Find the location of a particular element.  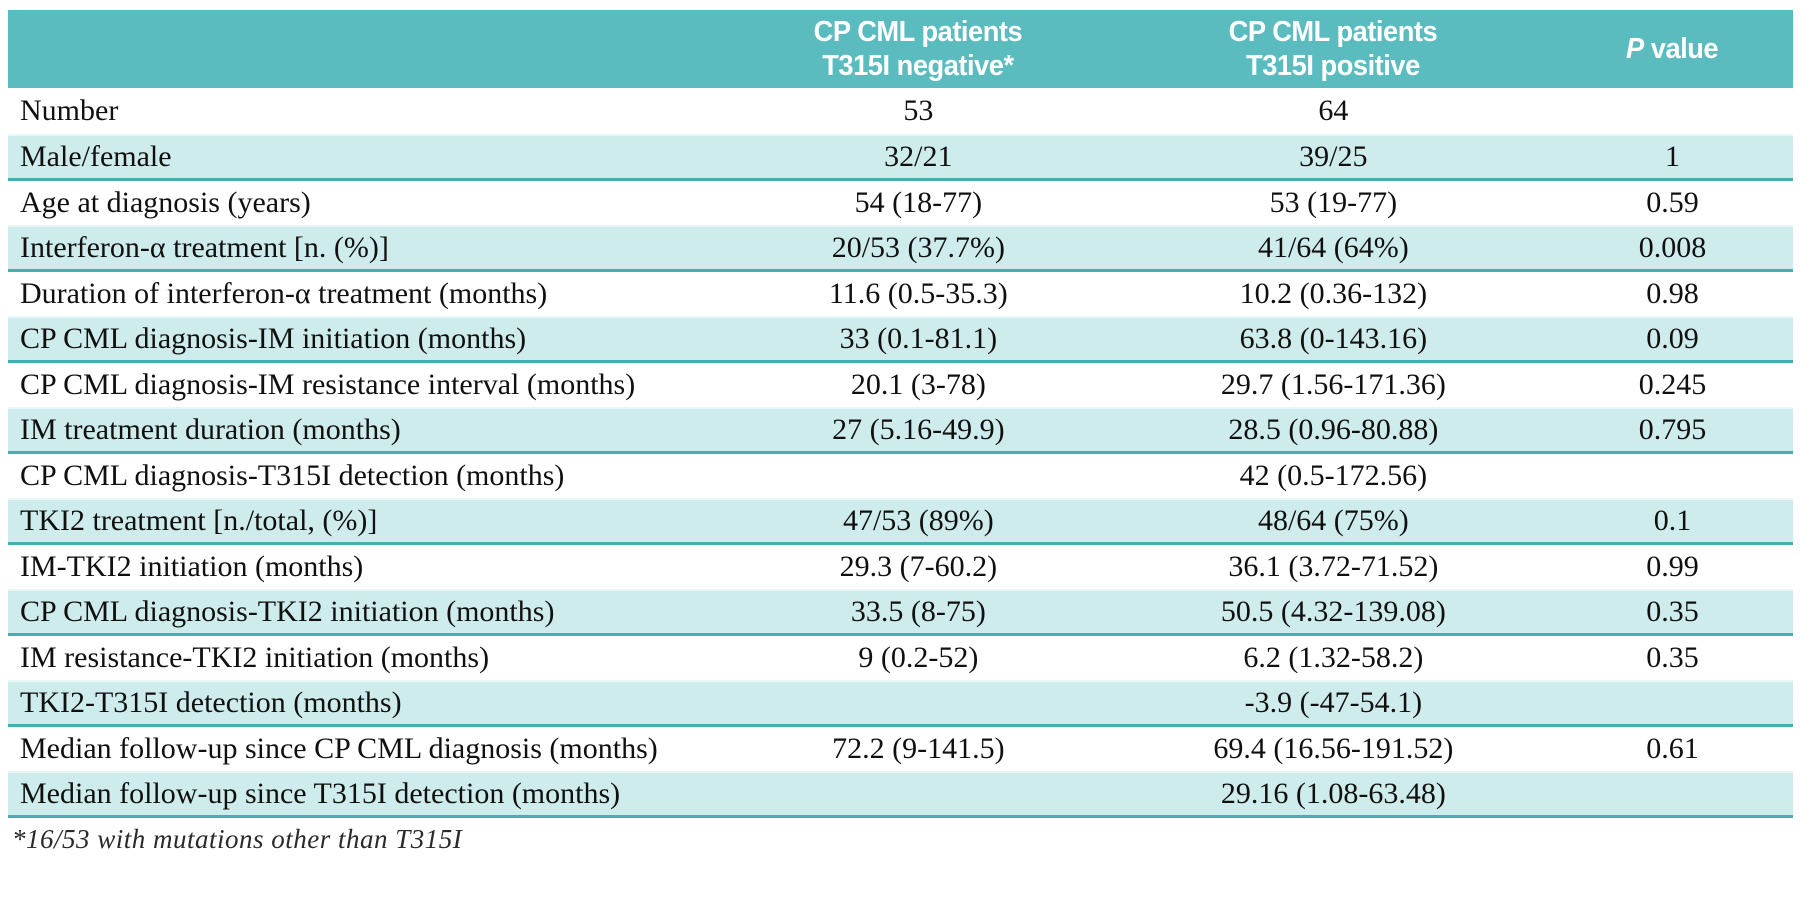

cell-p-value: 0.09 is located at coordinates (1672, 339).